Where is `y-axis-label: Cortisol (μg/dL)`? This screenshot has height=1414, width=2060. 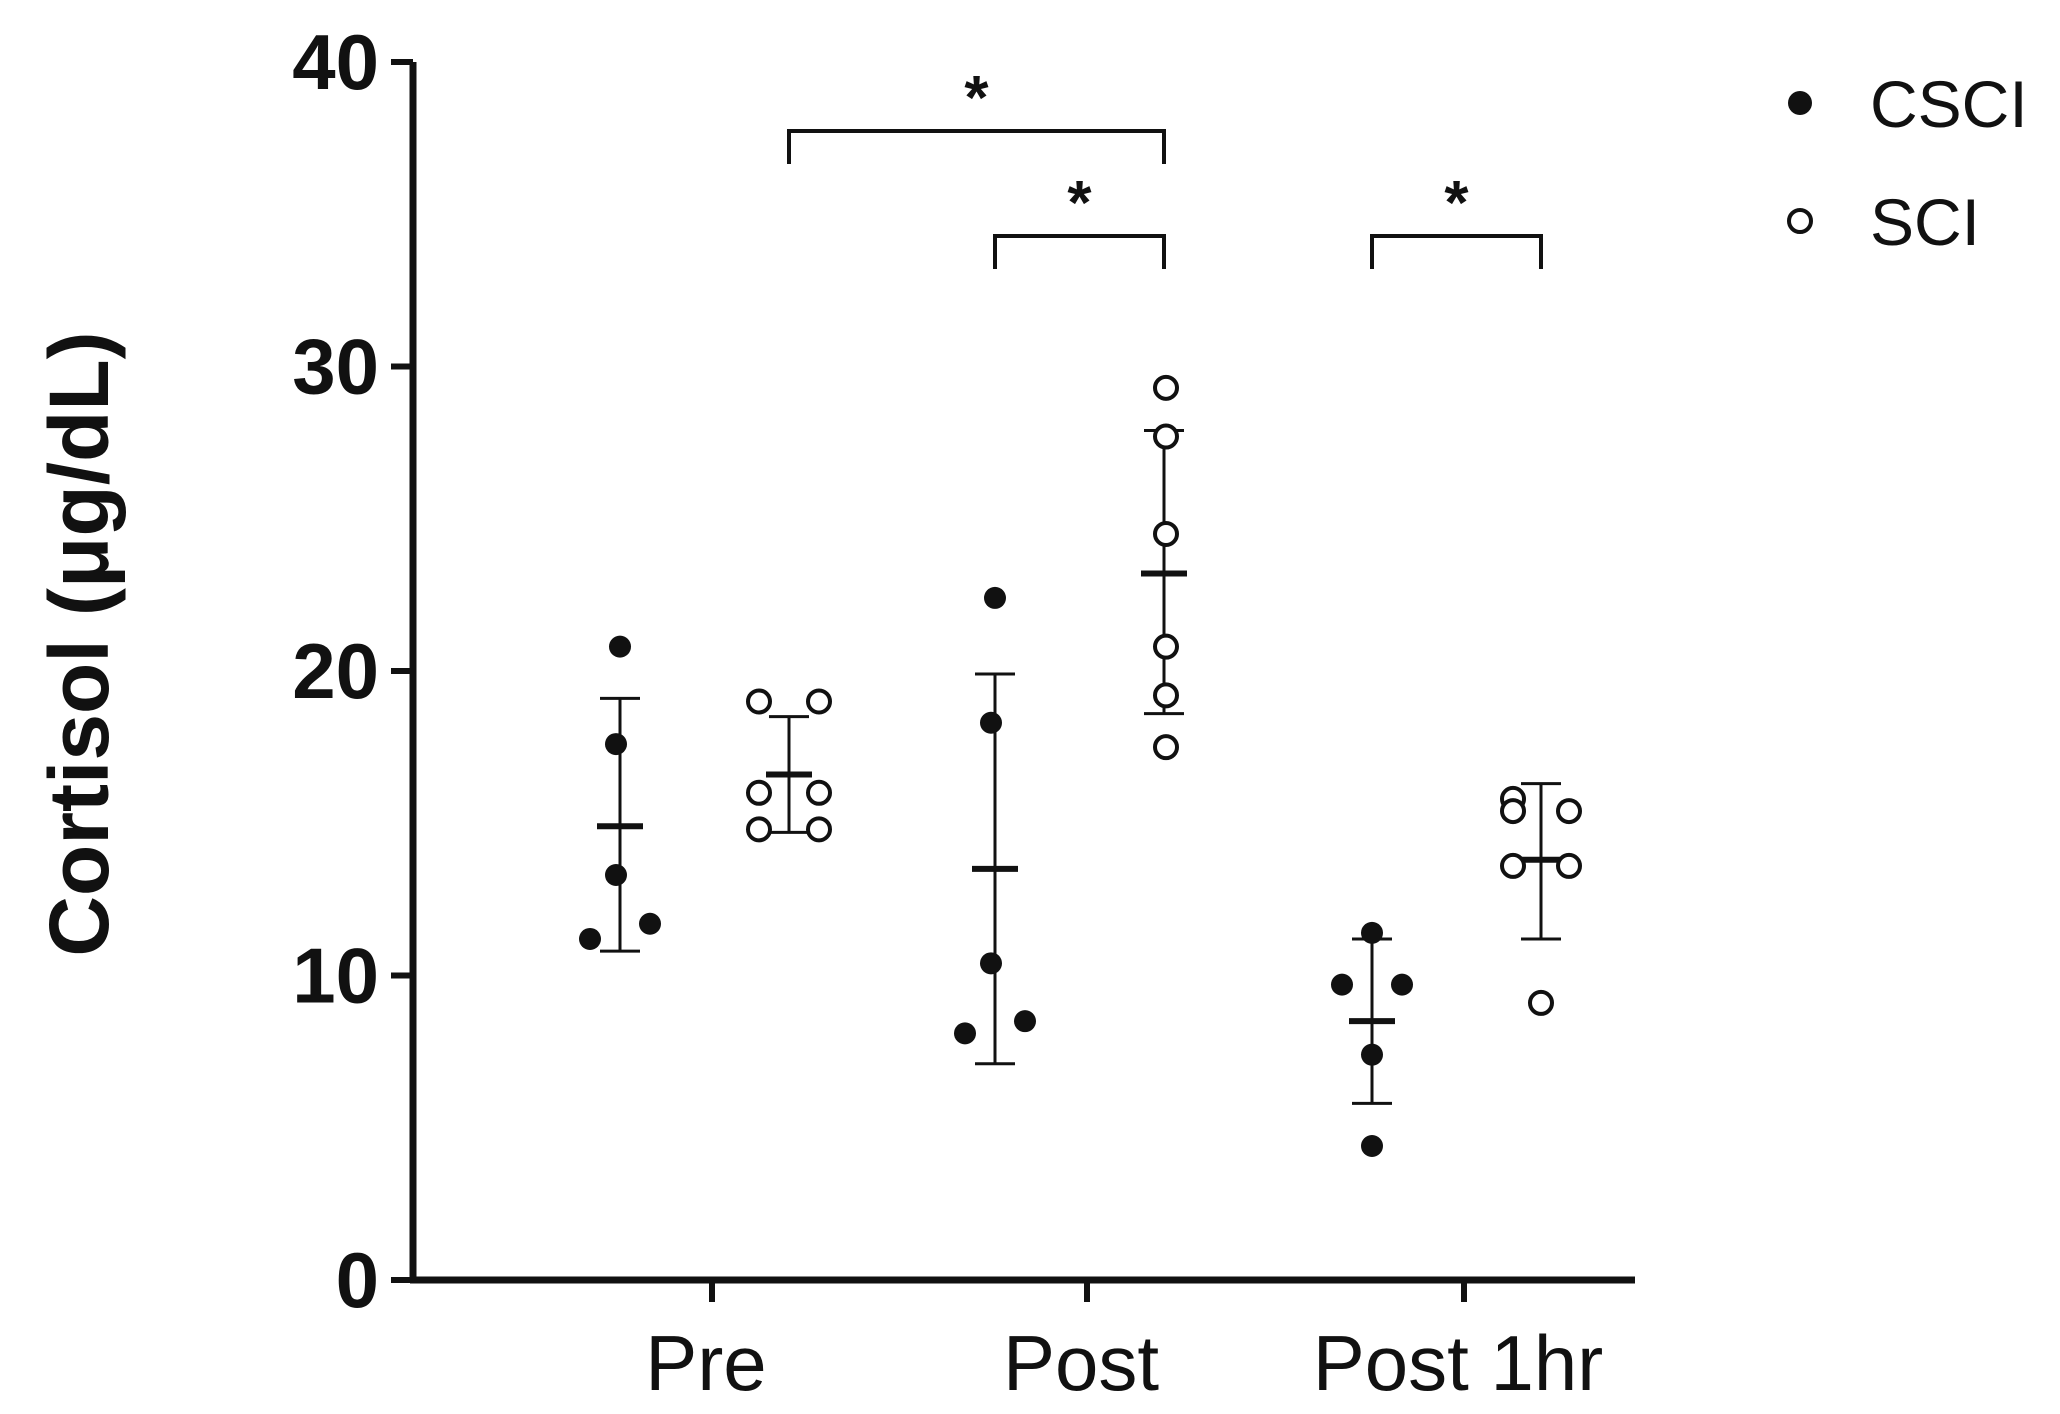 y-axis-label: Cortisol (μg/dL) is located at coordinates (79, 643).